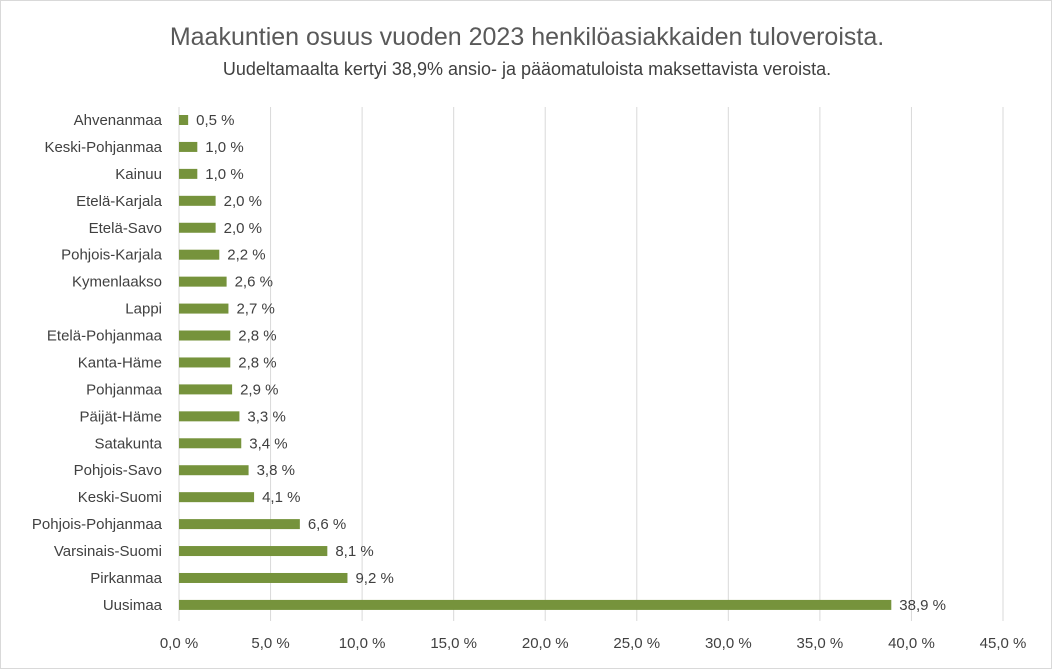 Image resolution: width=1052 pixels, height=669 pixels. Describe the element at coordinates (922, 605) in the screenshot. I see `data-label: 38,9 %` at that location.